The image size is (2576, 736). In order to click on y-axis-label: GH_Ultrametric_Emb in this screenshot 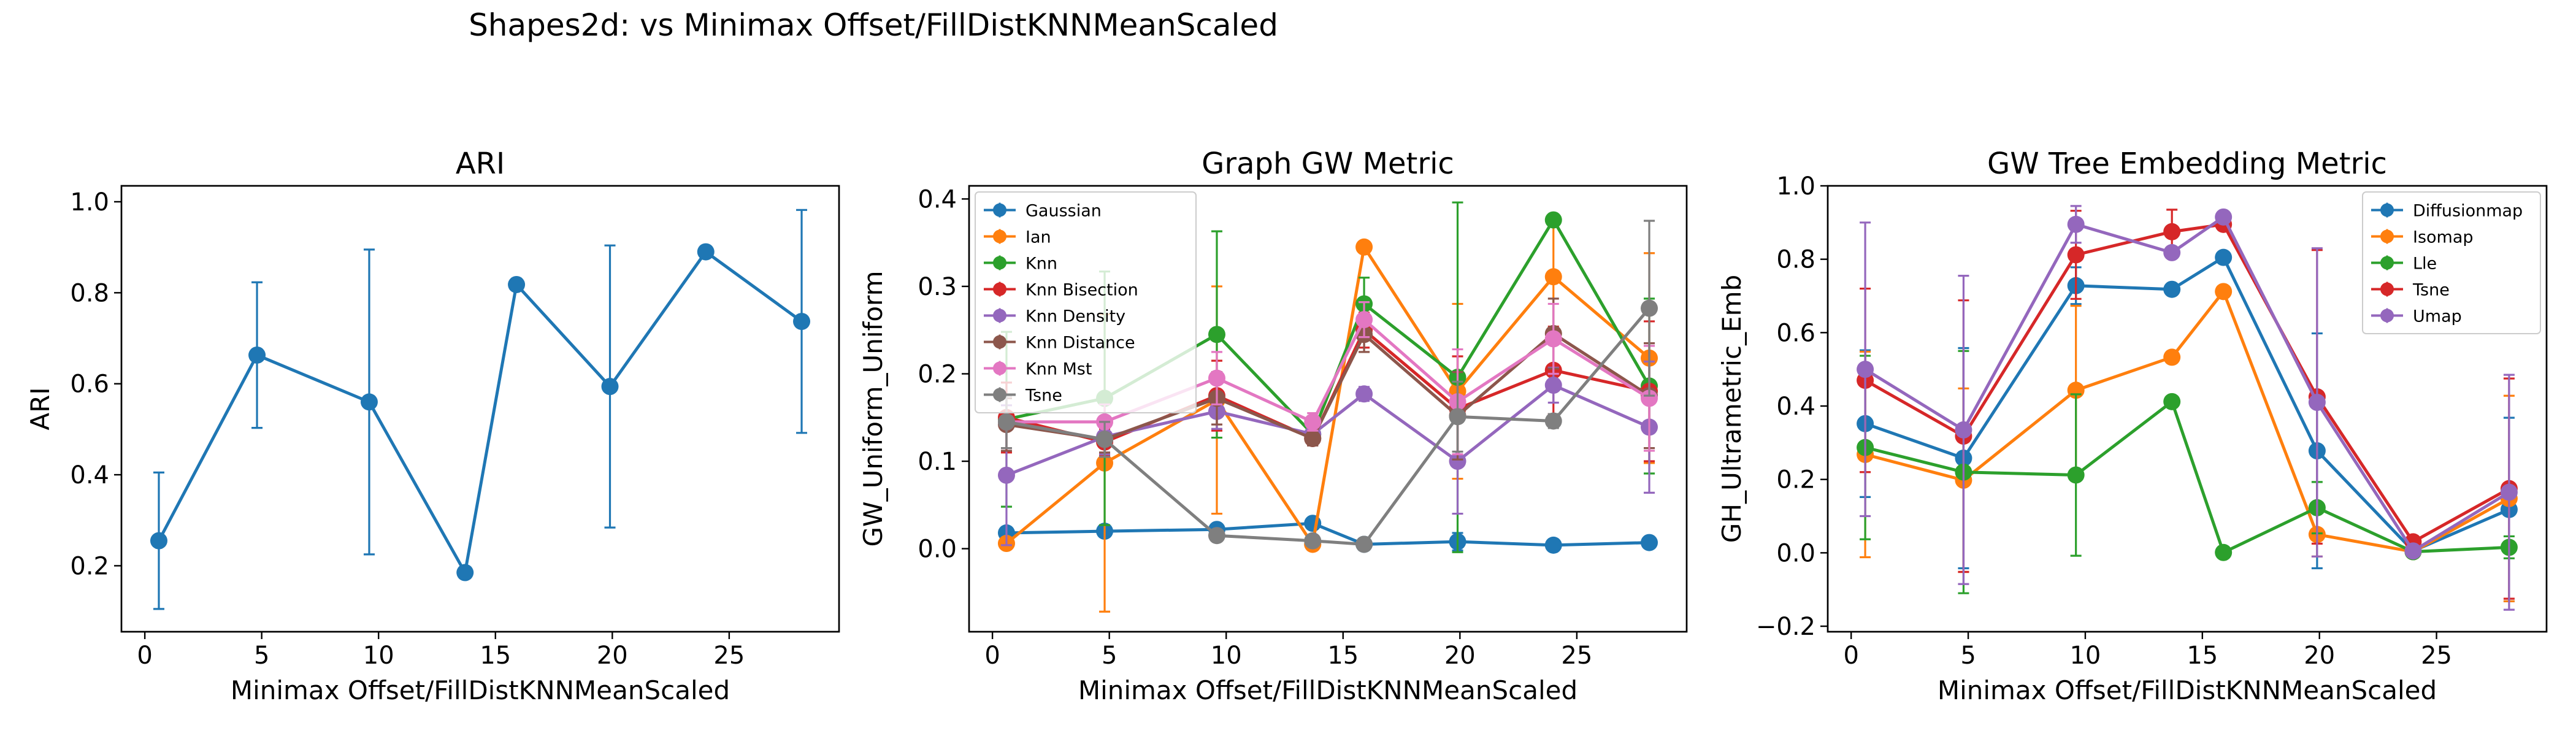, I will do `click(1732, 409)`.